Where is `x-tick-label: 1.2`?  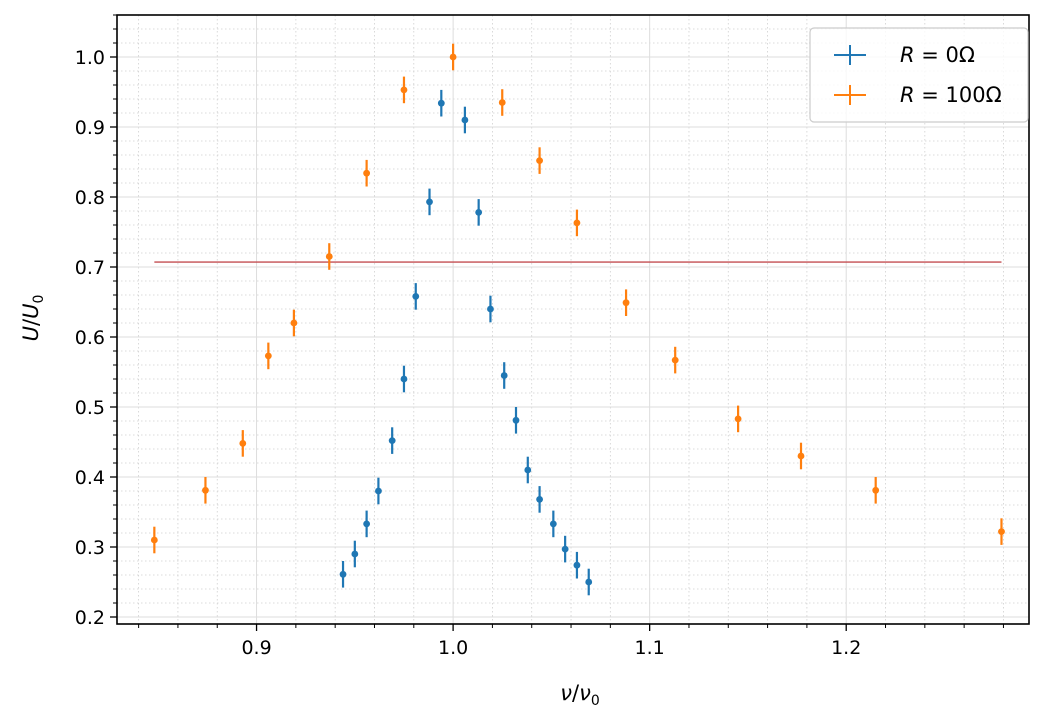
x-tick-label: 1.2 is located at coordinates (846, 648).